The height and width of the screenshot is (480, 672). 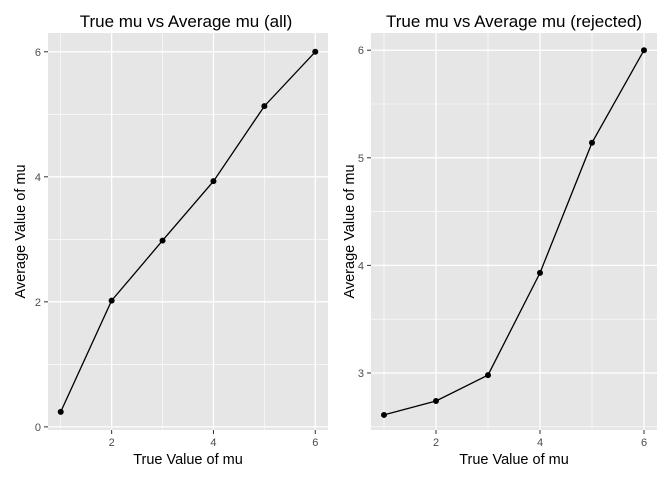 What do you see at coordinates (38, 303) in the screenshot?
I see `y-tick-label: 2` at bounding box center [38, 303].